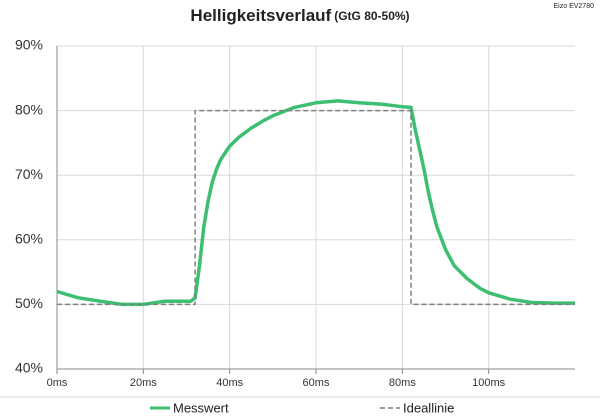  Describe the element at coordinates (201, 407) in the screenshot. I see `legend-label: Messwert` at that location.